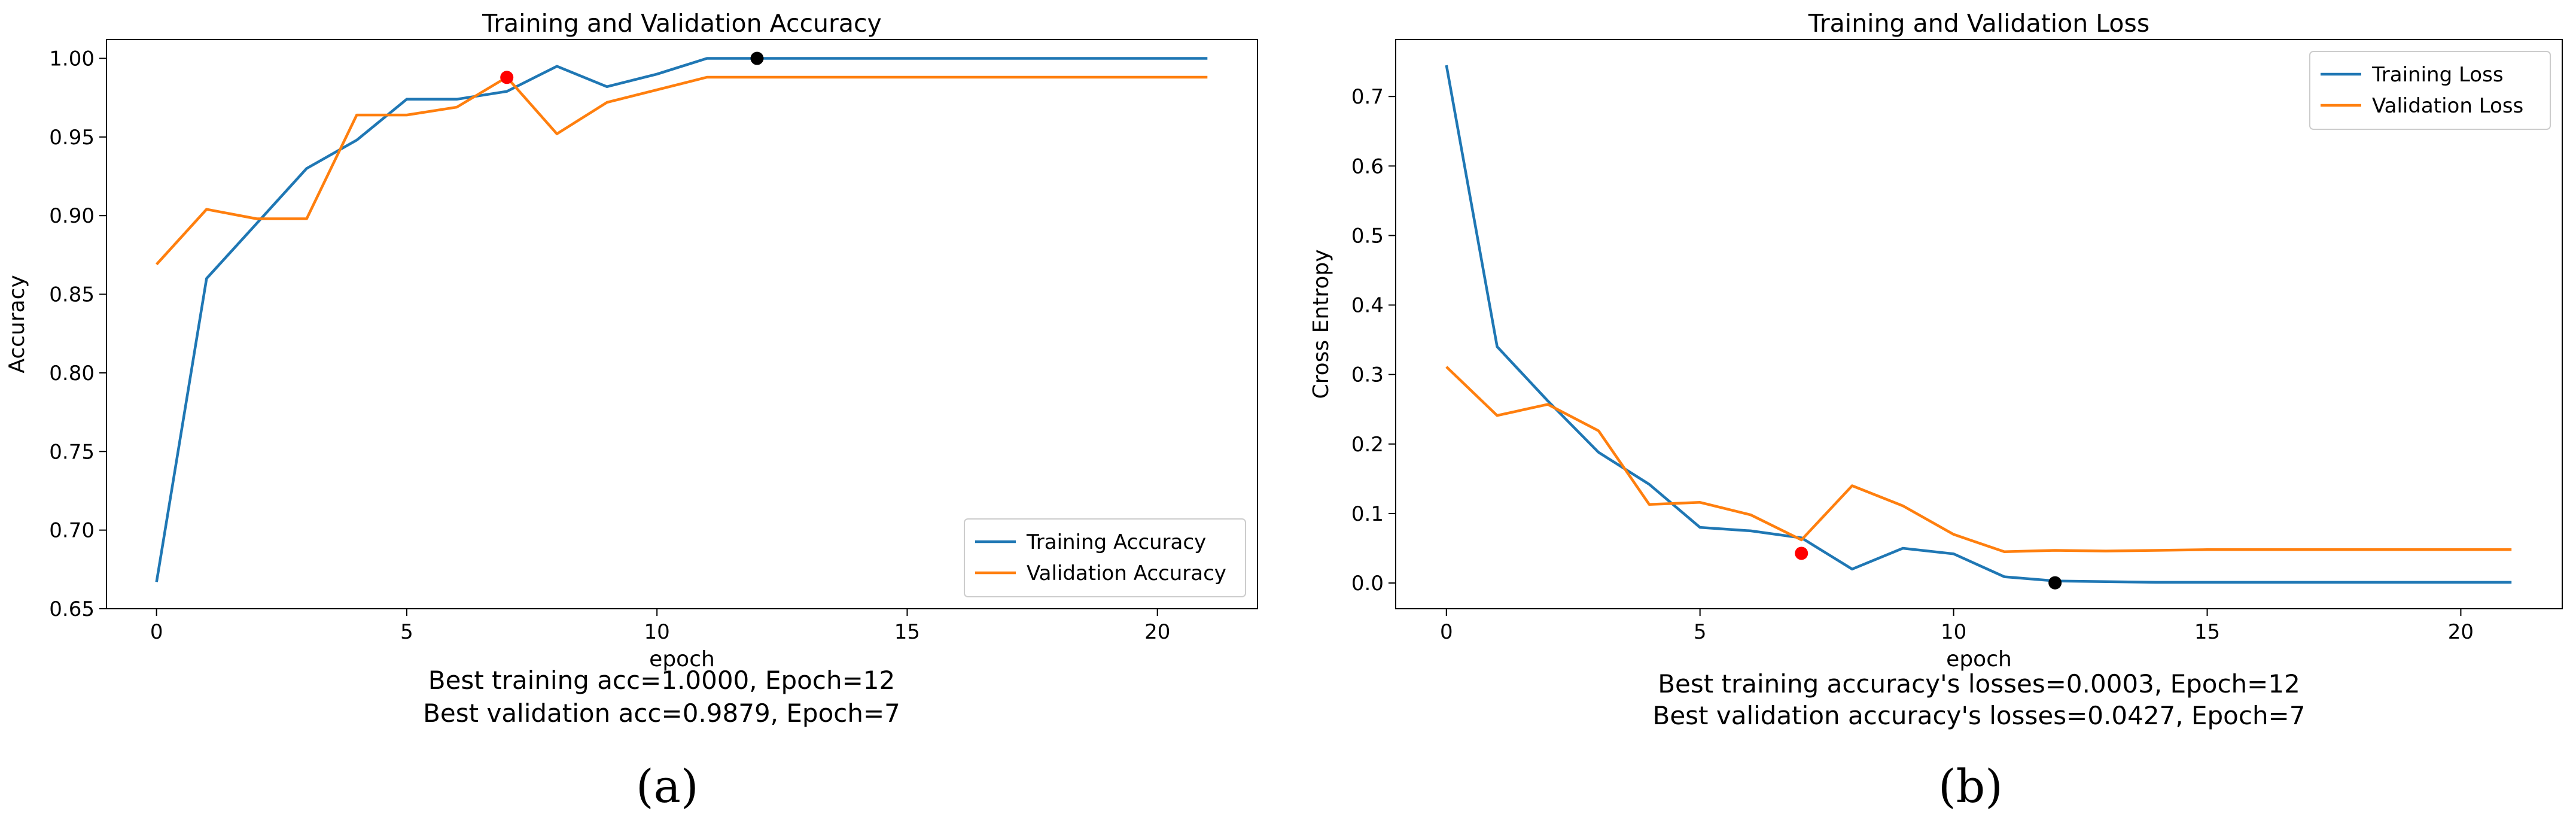 This screenshot has width=2576, height=826. I want to click on y-tick-label: 0.90, so click(72, 216).